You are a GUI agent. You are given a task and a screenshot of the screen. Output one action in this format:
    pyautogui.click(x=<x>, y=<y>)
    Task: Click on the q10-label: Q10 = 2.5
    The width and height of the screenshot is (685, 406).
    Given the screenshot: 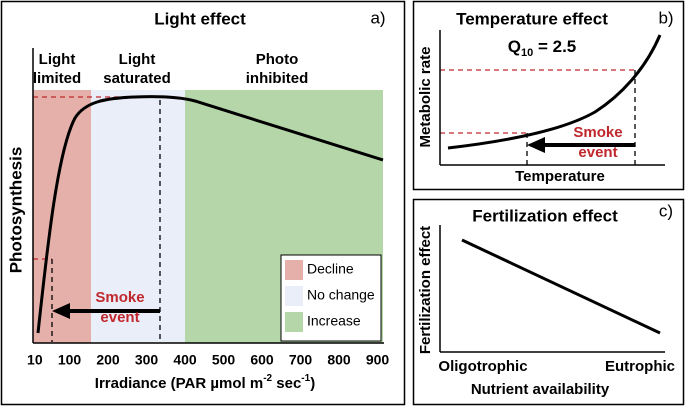 What is the action you would take?
    pyautogui.click(x=542, y=47)
    